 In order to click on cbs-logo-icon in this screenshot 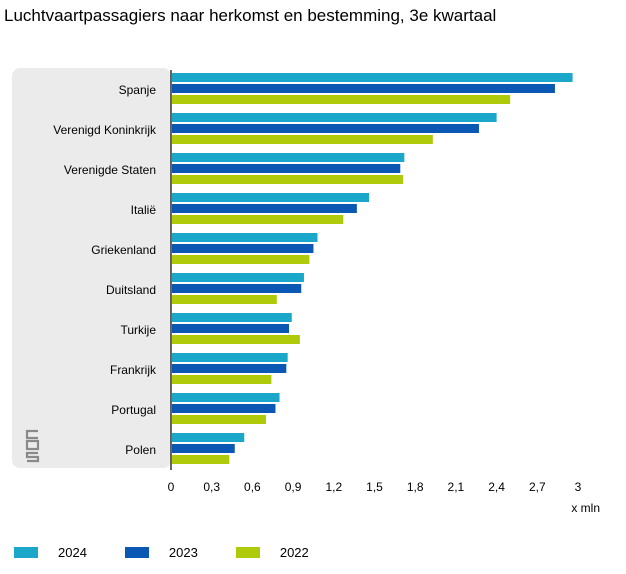, I will do `click(32, 446)`.